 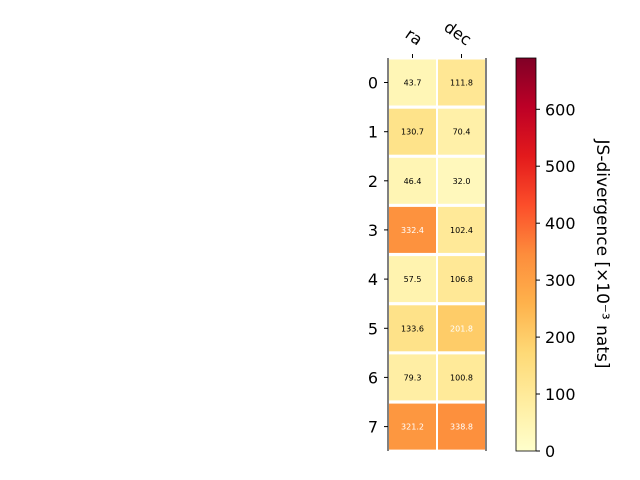 What do you see at coordinates (550, 451) in the screenshot?
I see `colorbar-tick-label: 0` at bounding box center [550, 451].